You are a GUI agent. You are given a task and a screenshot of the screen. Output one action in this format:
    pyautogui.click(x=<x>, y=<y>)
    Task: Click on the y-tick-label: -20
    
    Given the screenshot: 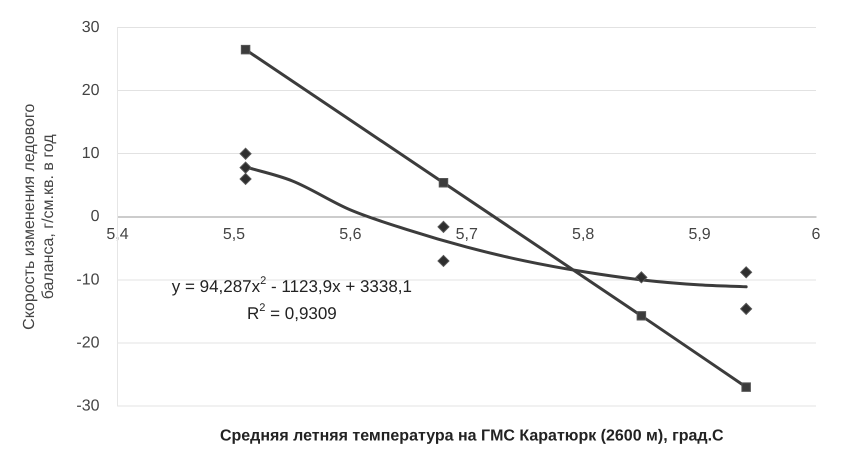 What is the action you would take?
    pyautogui.click(x=88, y=343)
    